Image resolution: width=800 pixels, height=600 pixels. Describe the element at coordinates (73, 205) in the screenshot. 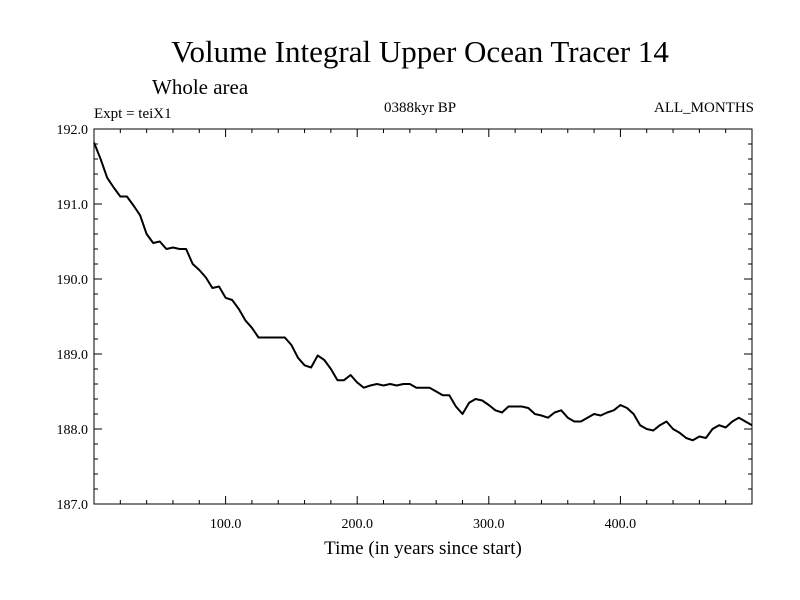

I see `y-tick-label: 191.0` at that location.